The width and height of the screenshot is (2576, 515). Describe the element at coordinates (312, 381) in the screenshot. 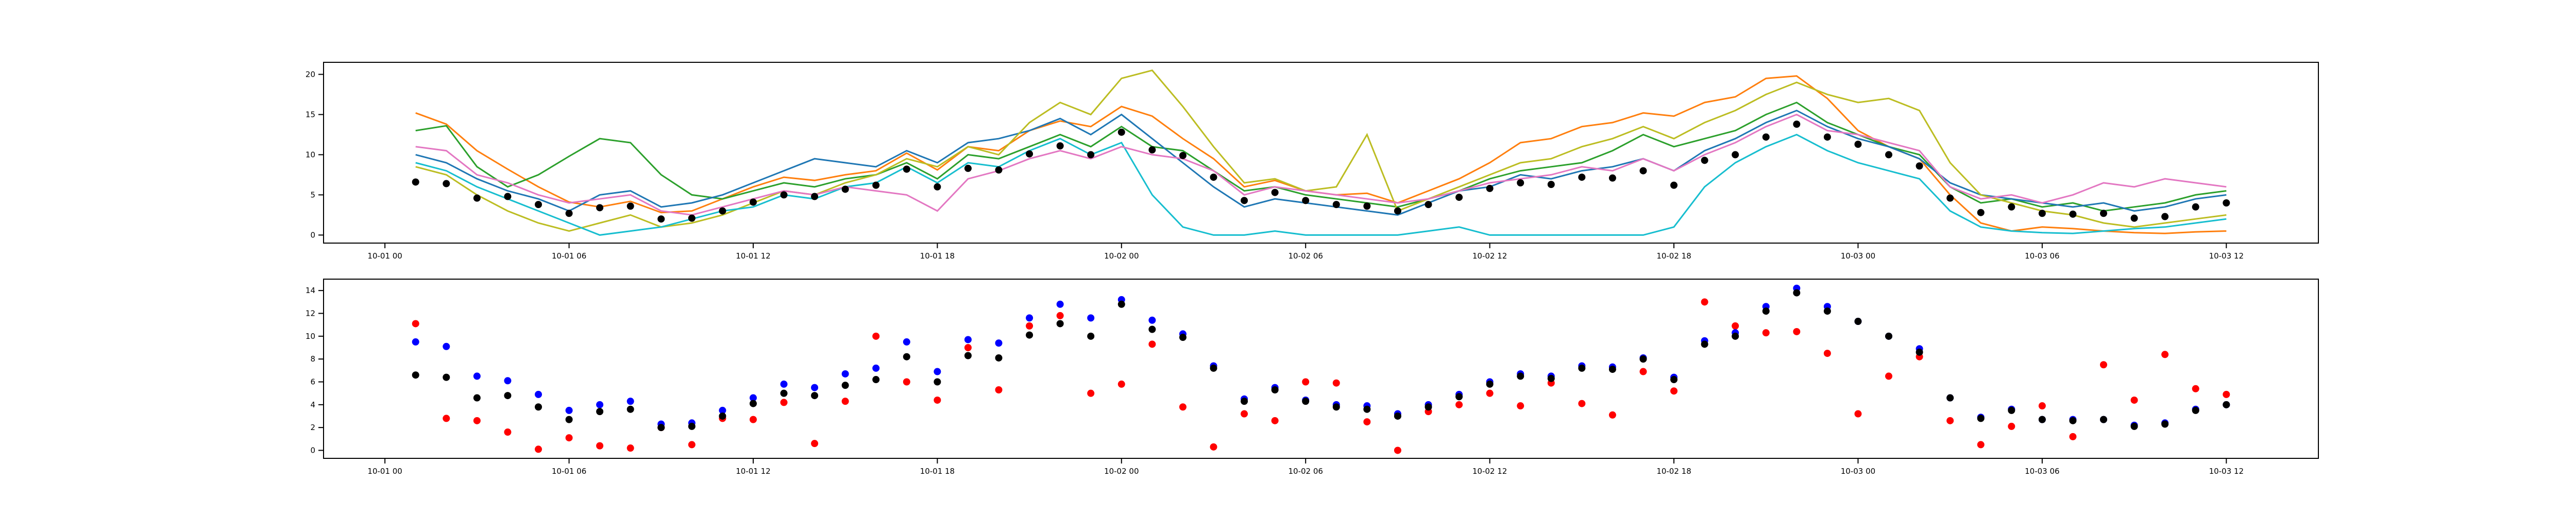

I see `y-tick-label: 6` at that location.